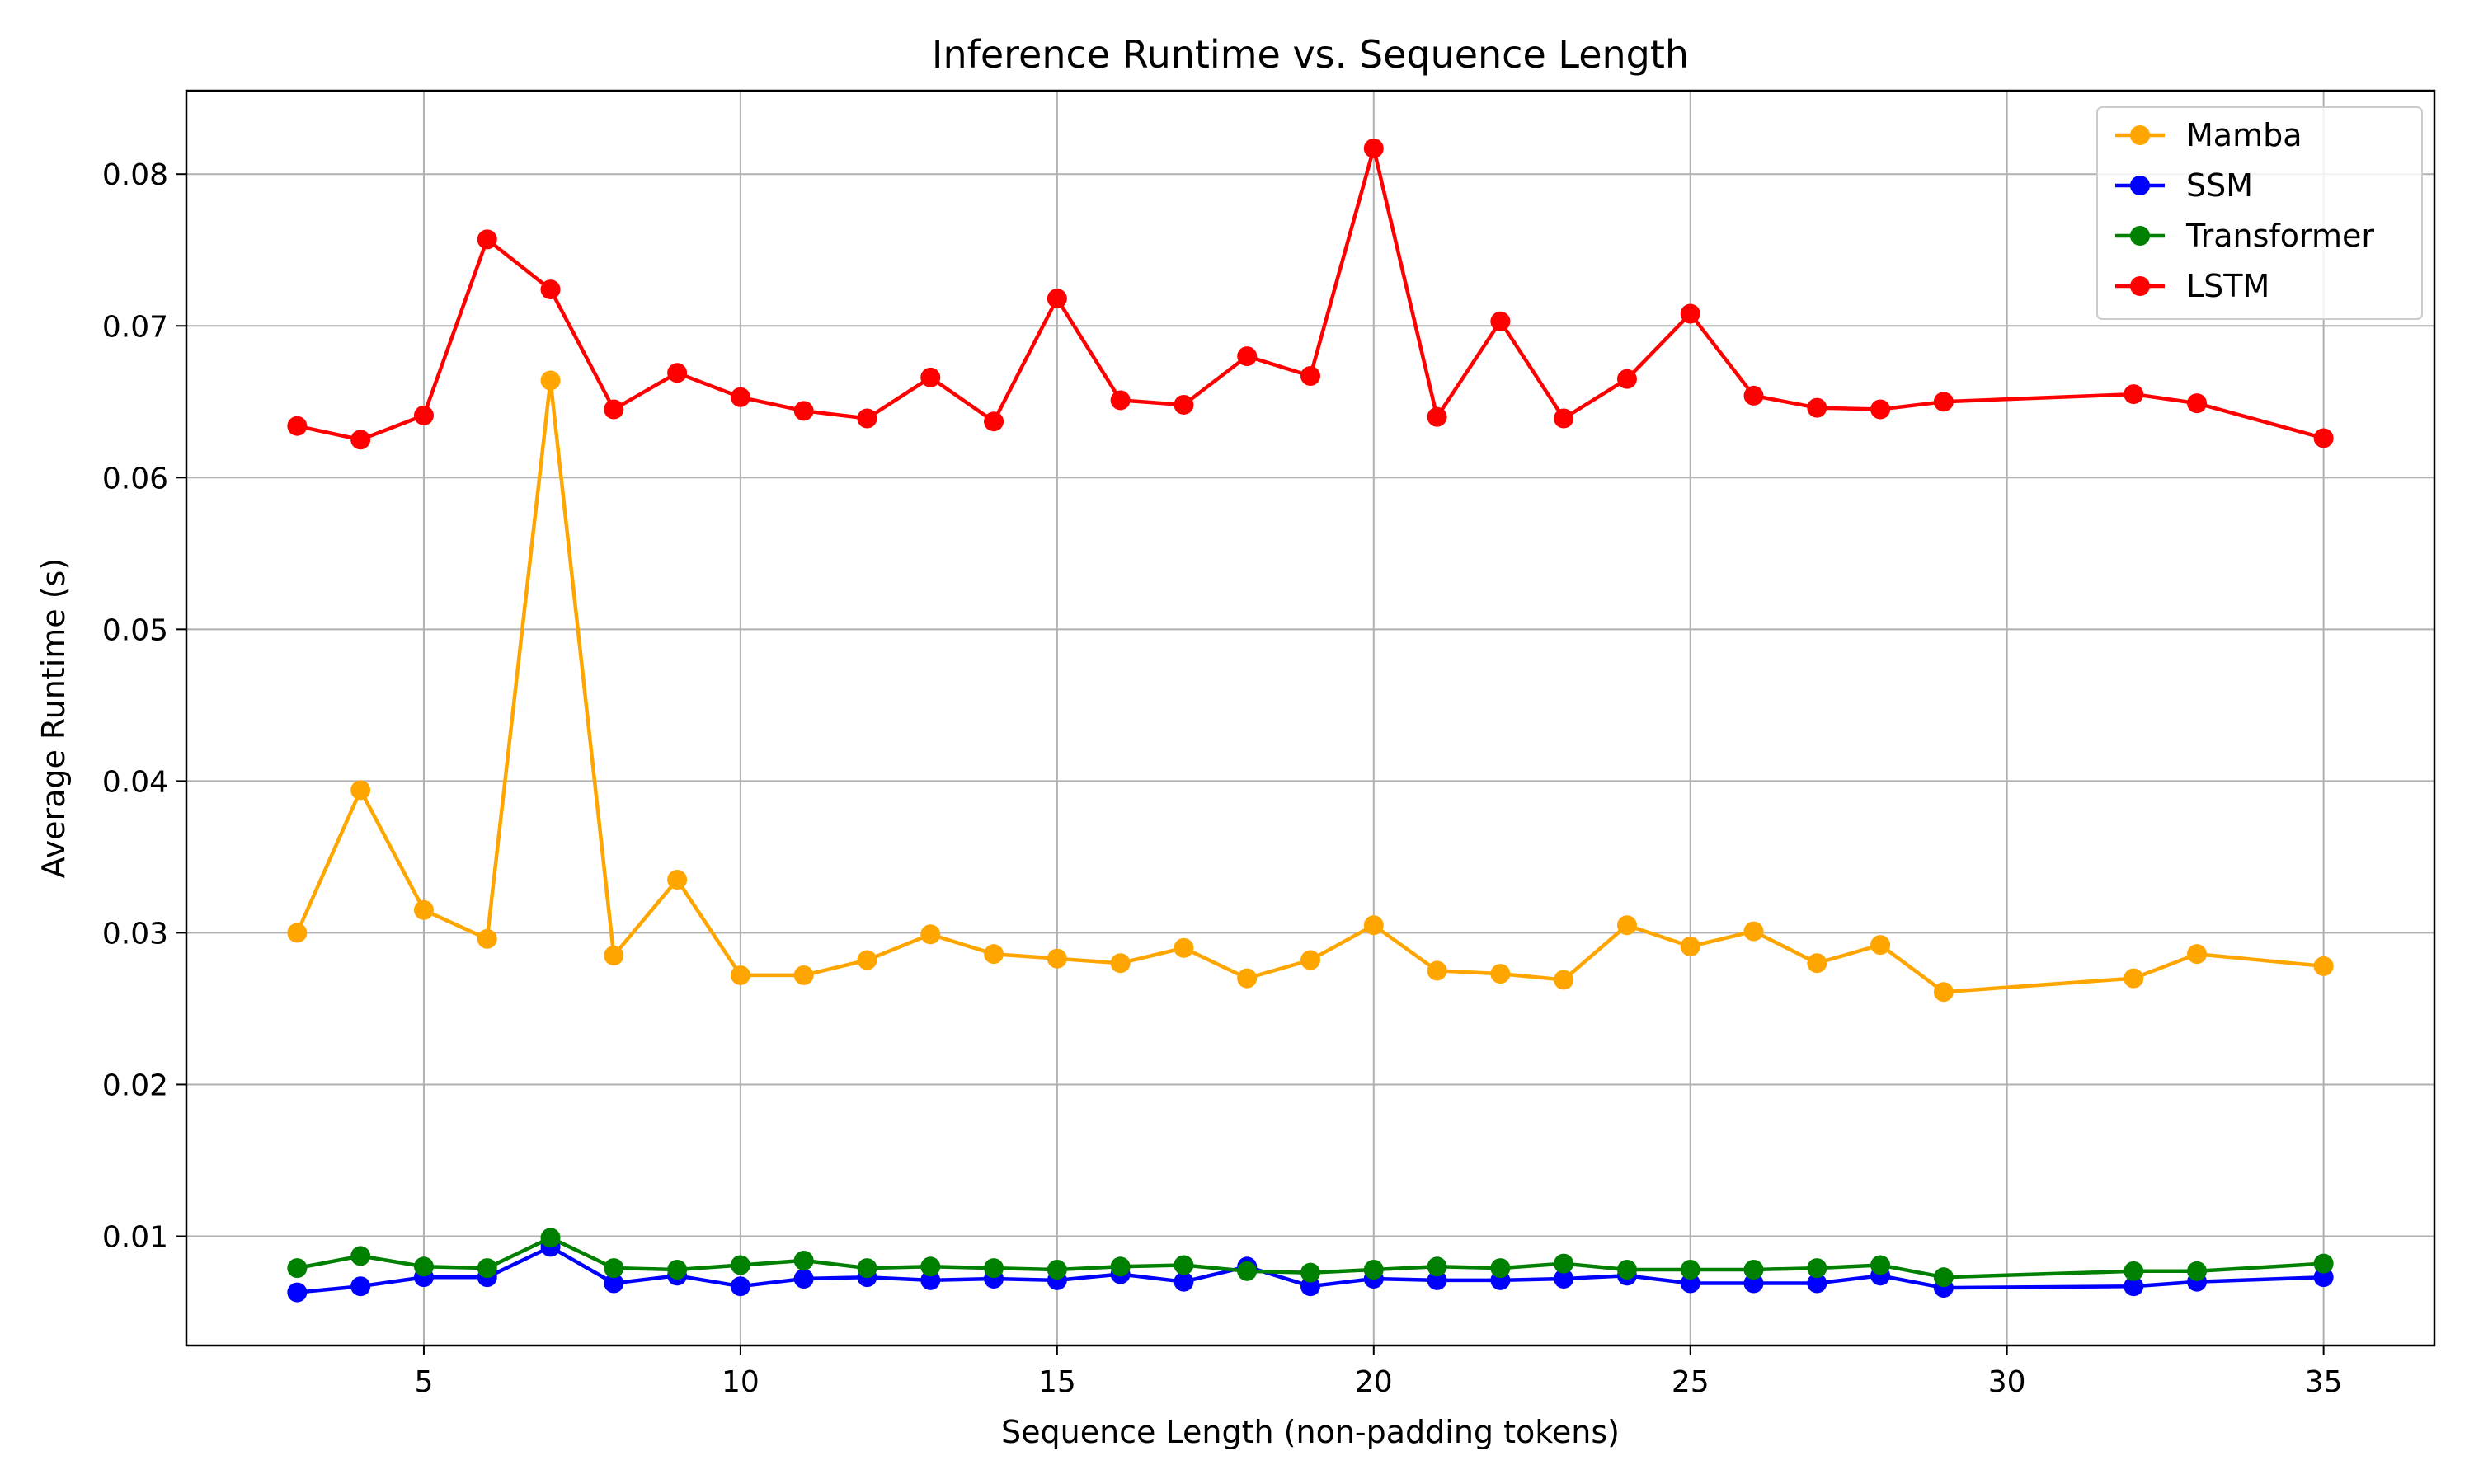 The height and width of the screenshot is (1484, 2474). Describe the element at coordinates (1310, 54) in the screenshot. I see `chart-title: Inference Runtime vs. Sequence Length` at that location.